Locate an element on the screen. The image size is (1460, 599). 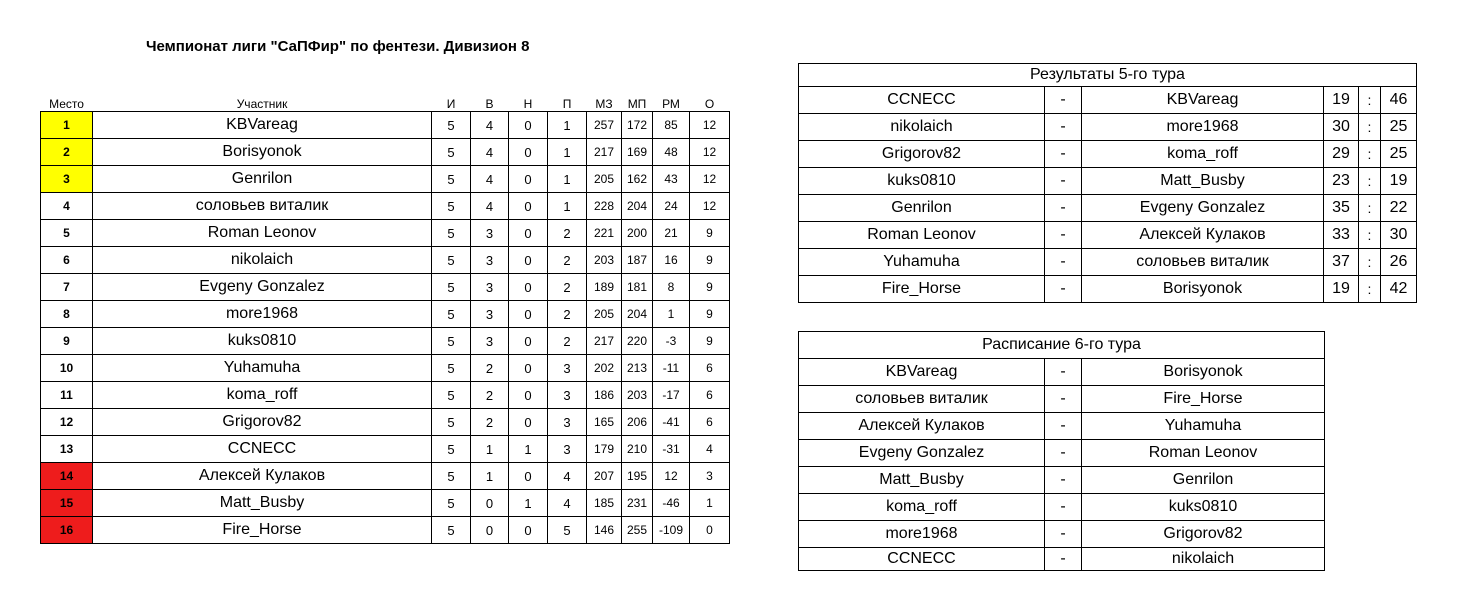
participant-cell: Grigorov82 is located at coordinates (262, 422).